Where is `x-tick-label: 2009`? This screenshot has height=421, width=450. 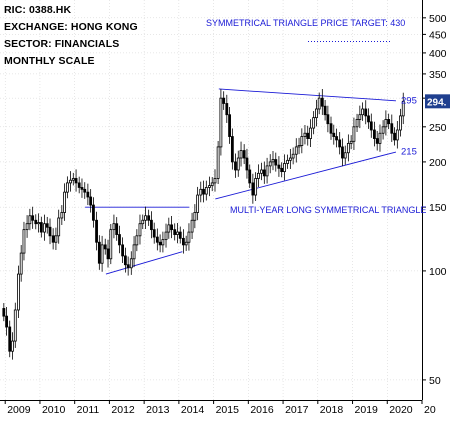 x-tick-label: 2009 is located at coordinates (19, 410).